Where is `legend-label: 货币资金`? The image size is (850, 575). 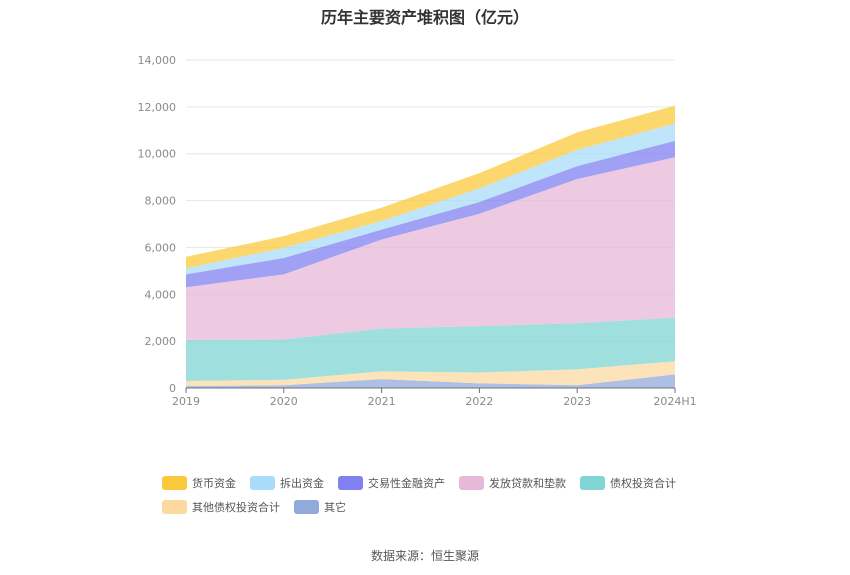
legend-label: 货币资金 is located at coordinates (214, 483).